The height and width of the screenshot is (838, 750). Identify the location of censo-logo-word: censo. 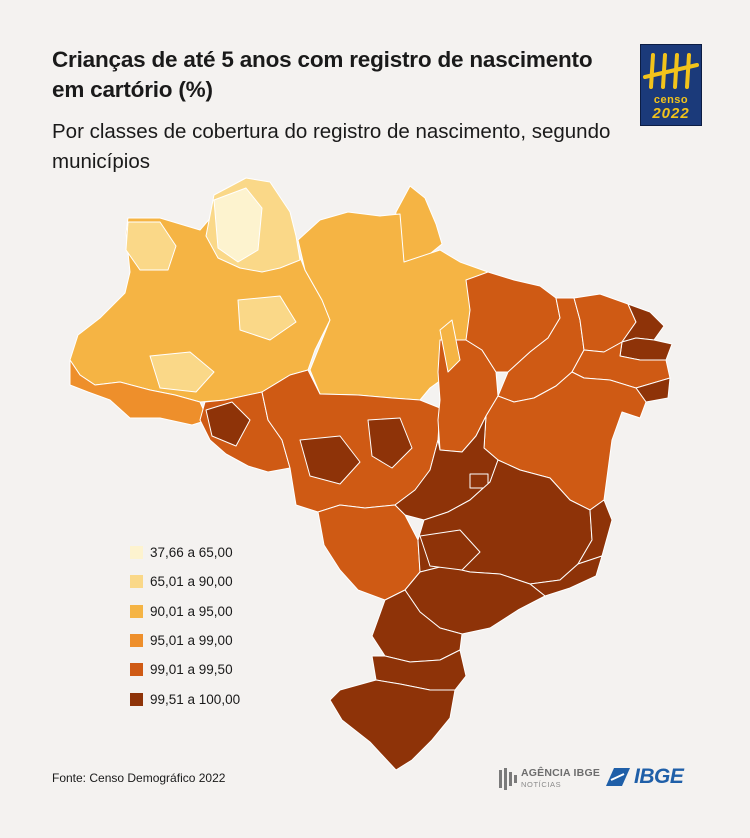
(671, 100).